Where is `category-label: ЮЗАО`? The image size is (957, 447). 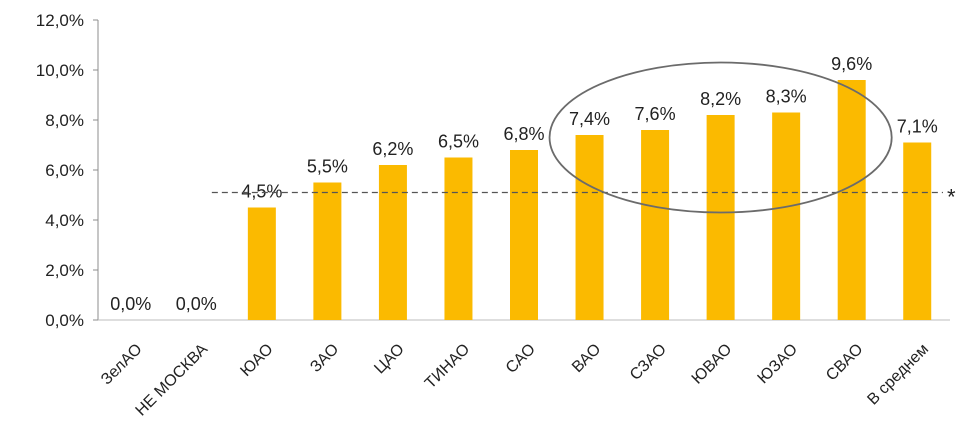
category-label: ЮЗАО is located at coordinates (778, 364).